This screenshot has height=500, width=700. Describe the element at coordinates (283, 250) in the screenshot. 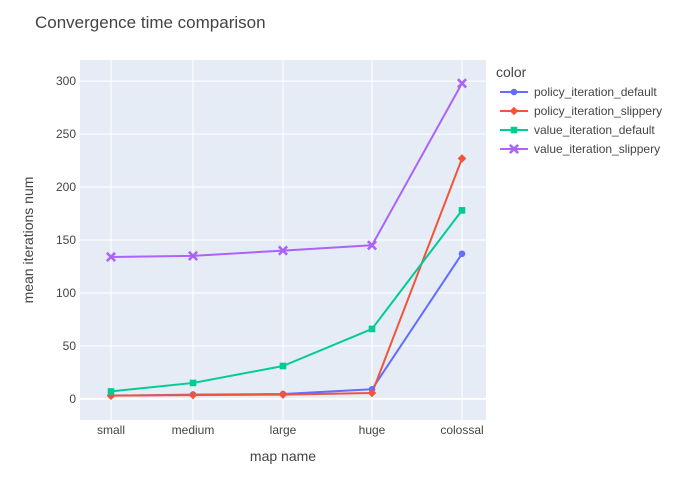

I see `point-value-iteration-slippery-large` at that location.